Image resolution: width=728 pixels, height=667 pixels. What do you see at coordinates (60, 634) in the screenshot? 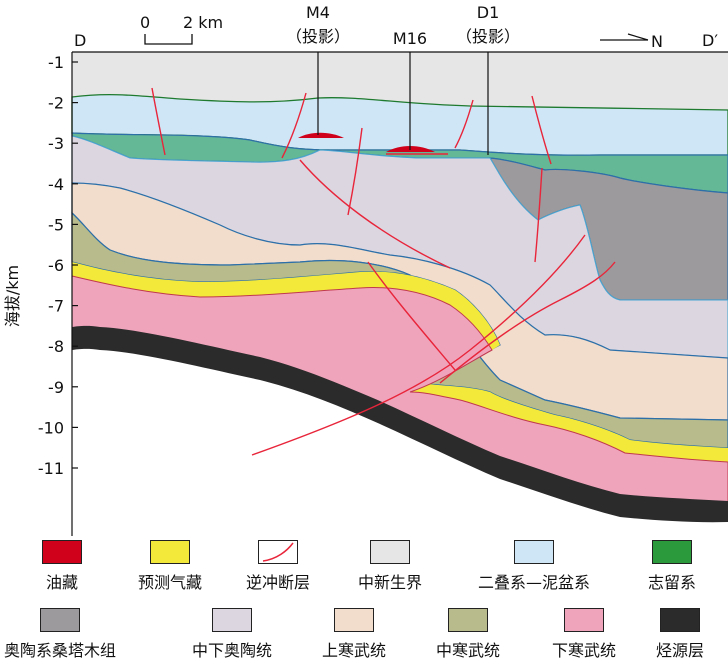
I see `legend-item-sangtamu: 奥陶系桑塔木组` at bounding box center [60, 634].